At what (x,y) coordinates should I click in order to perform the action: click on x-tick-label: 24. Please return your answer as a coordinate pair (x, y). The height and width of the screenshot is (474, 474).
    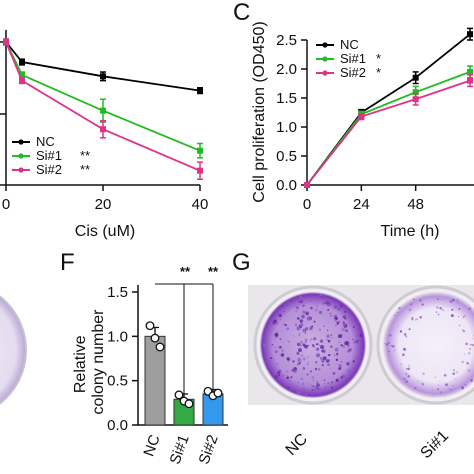
    Looking at the image, I should click on (361, 204).